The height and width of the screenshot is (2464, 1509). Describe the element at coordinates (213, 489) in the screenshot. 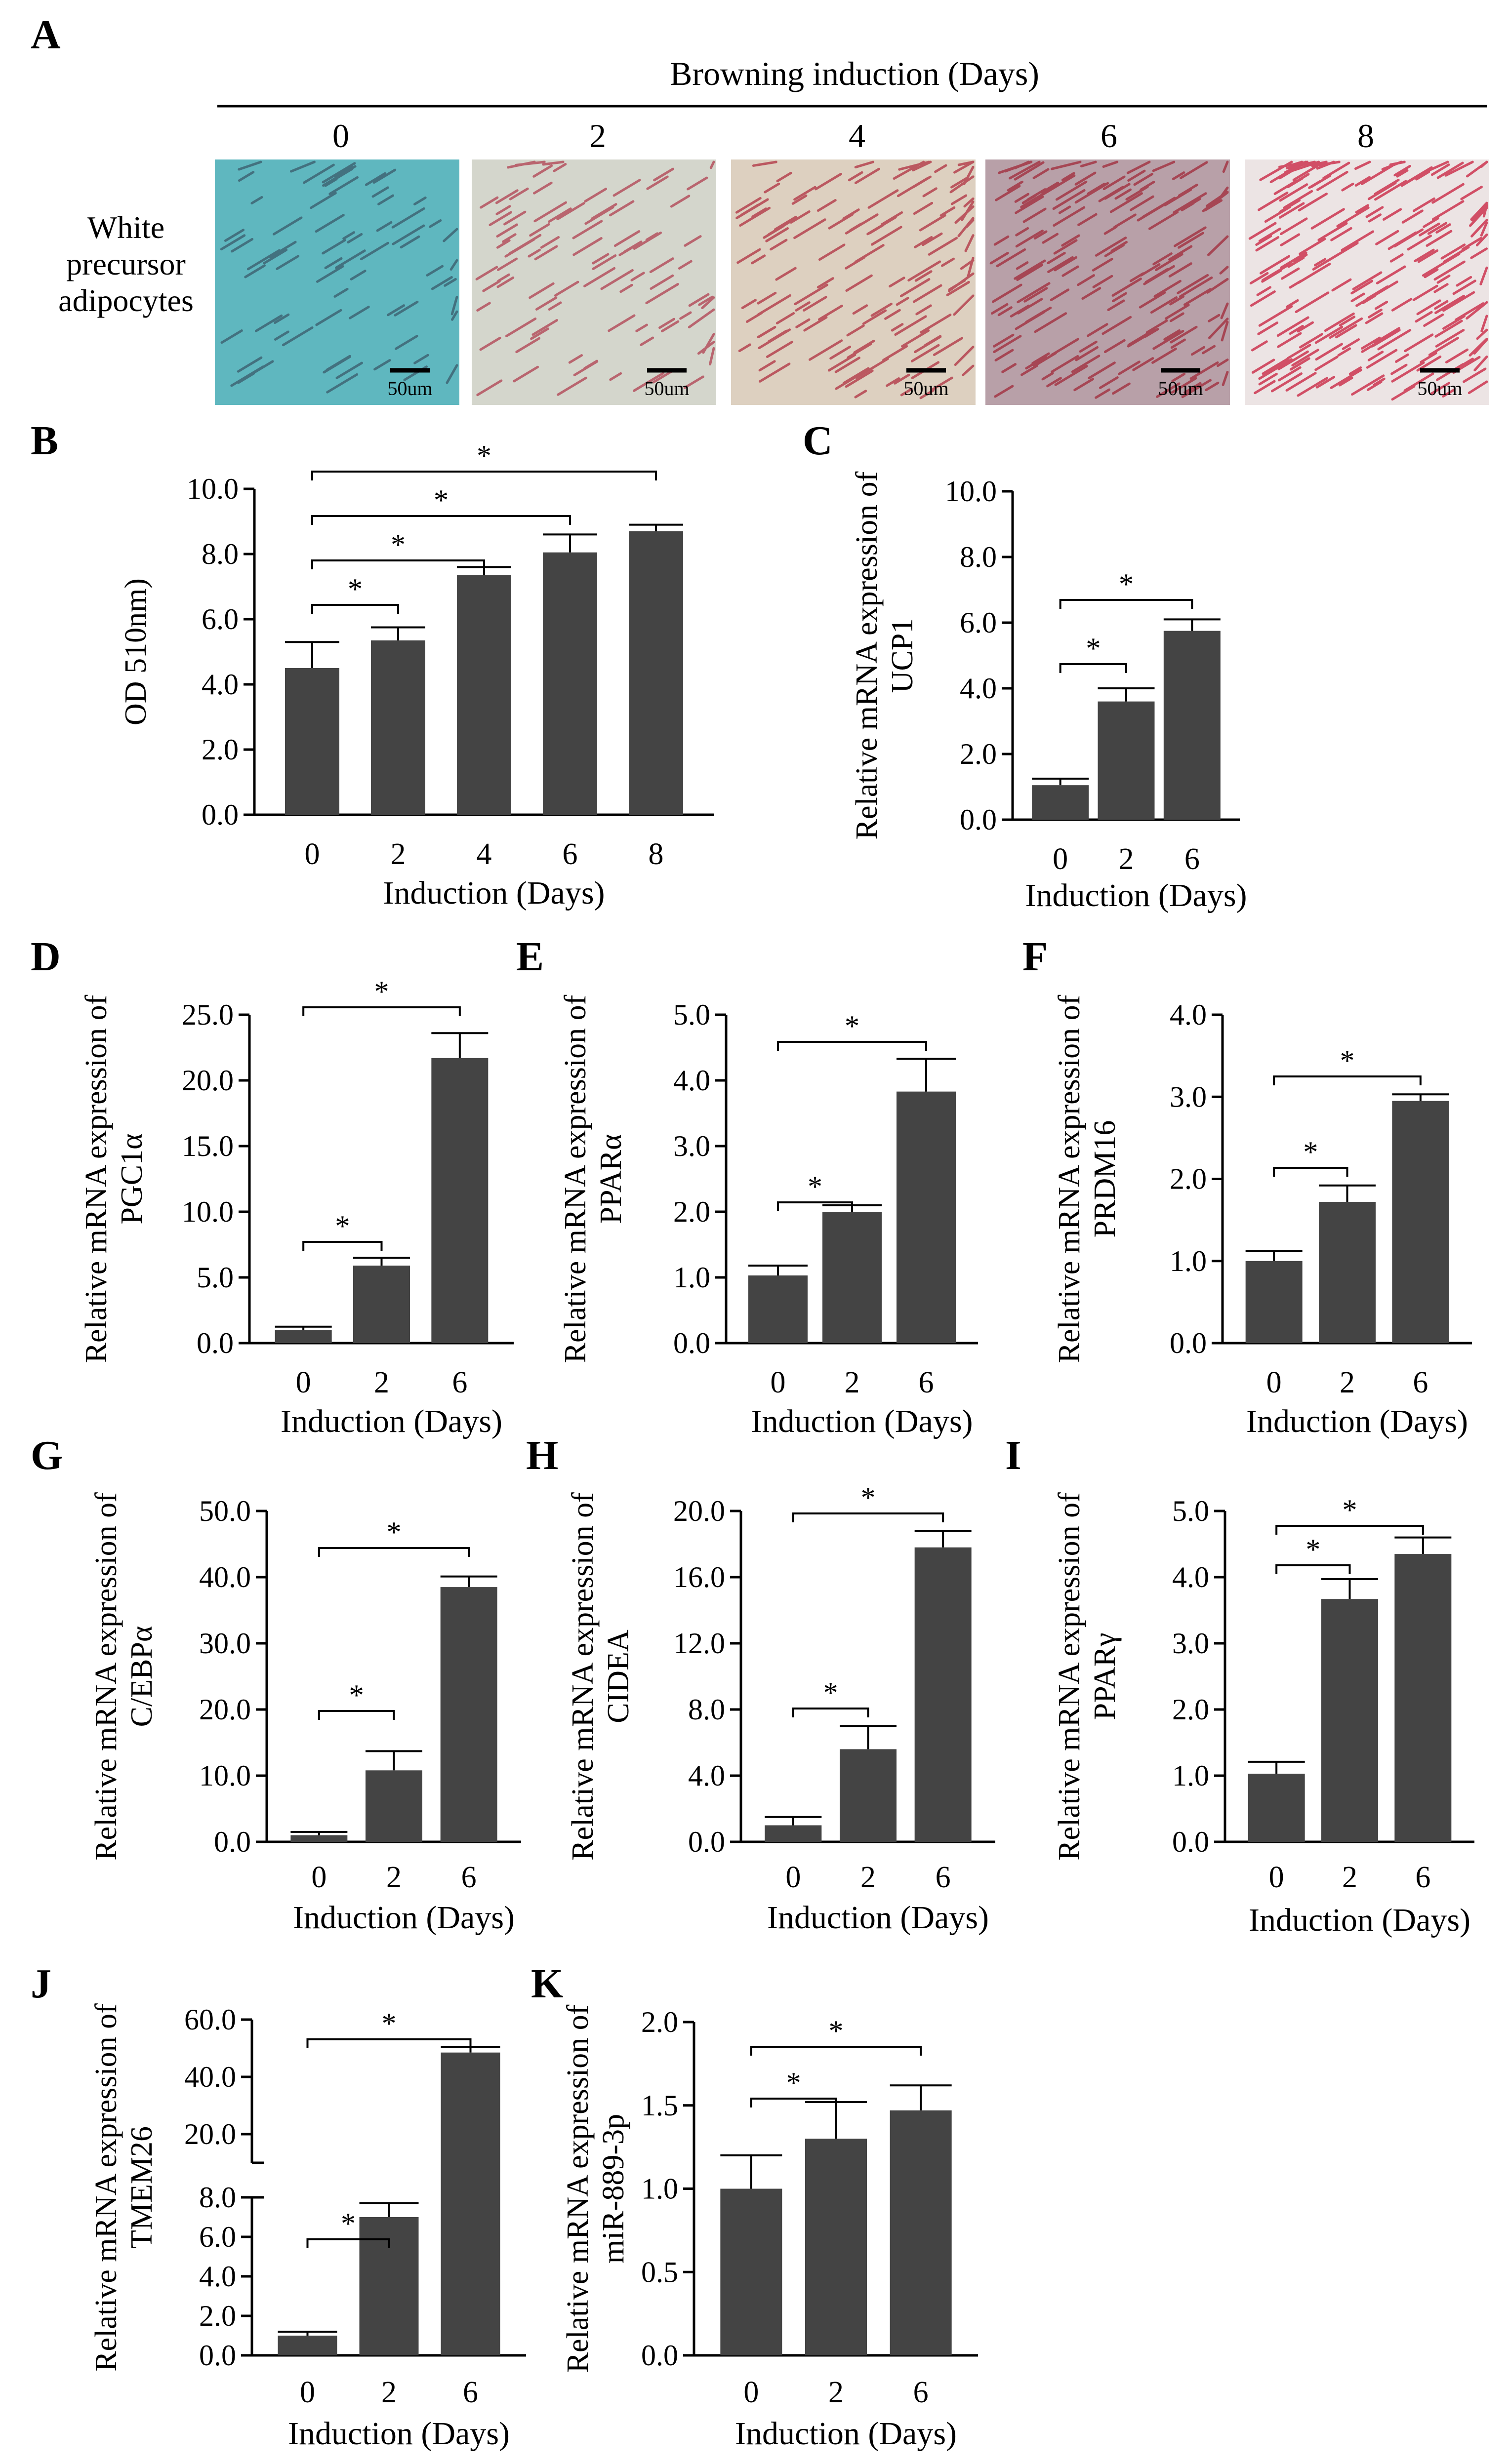

I see `y-tick-label: 10.0` at that location.